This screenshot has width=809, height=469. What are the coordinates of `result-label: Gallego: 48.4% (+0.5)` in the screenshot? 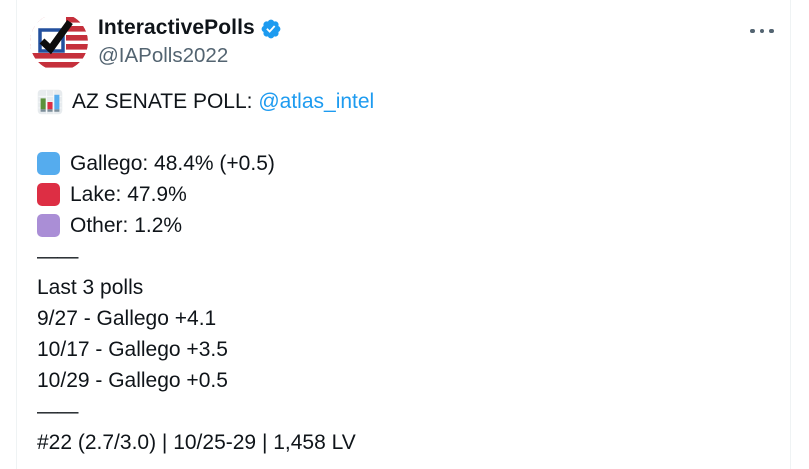 It's located at (172, 163).